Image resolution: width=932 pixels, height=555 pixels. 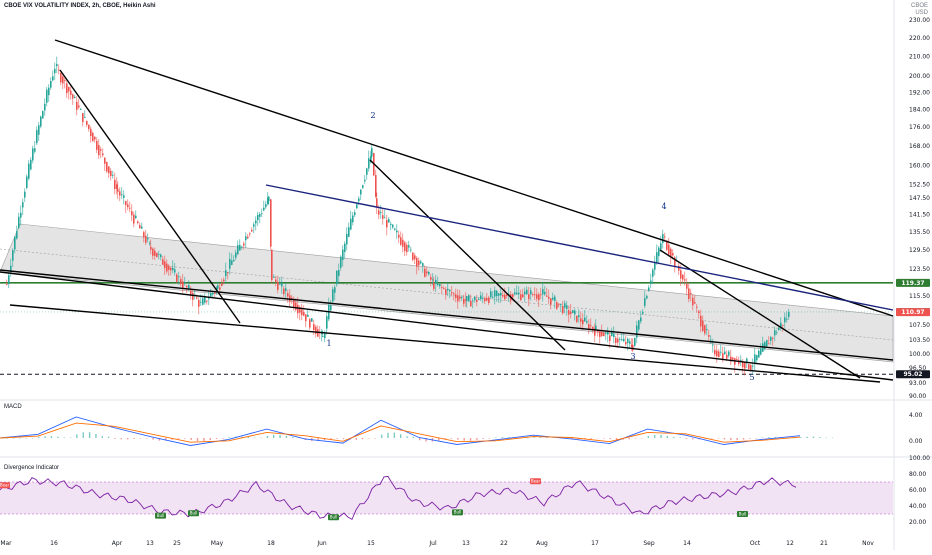 I want to click on divergence-line, so click(x=398, y=498).